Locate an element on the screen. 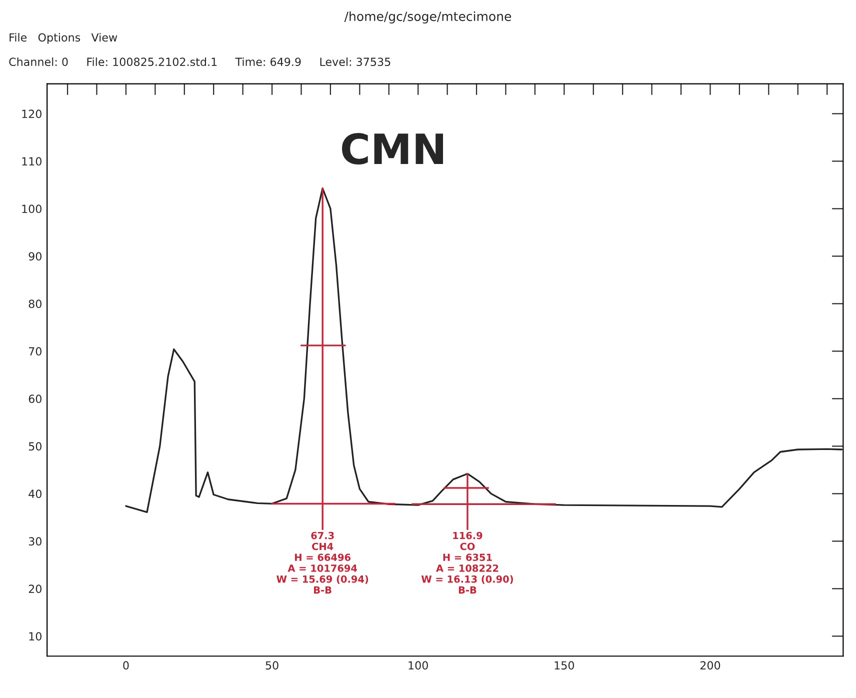 The height and width of the screenshot is (698, 856). y-tick-label: 20 is located at coordinates (35, 589).